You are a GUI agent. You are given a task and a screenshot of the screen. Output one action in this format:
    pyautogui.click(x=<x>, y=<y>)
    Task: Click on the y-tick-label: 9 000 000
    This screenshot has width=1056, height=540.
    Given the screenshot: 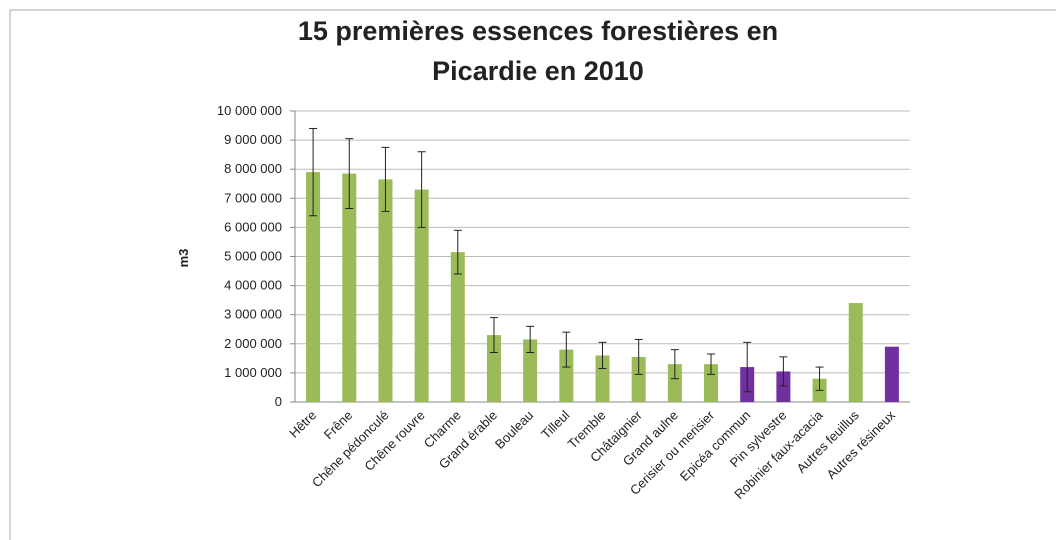 What is the action you would take?
    pyautogui.click(x=253, y=139)
    